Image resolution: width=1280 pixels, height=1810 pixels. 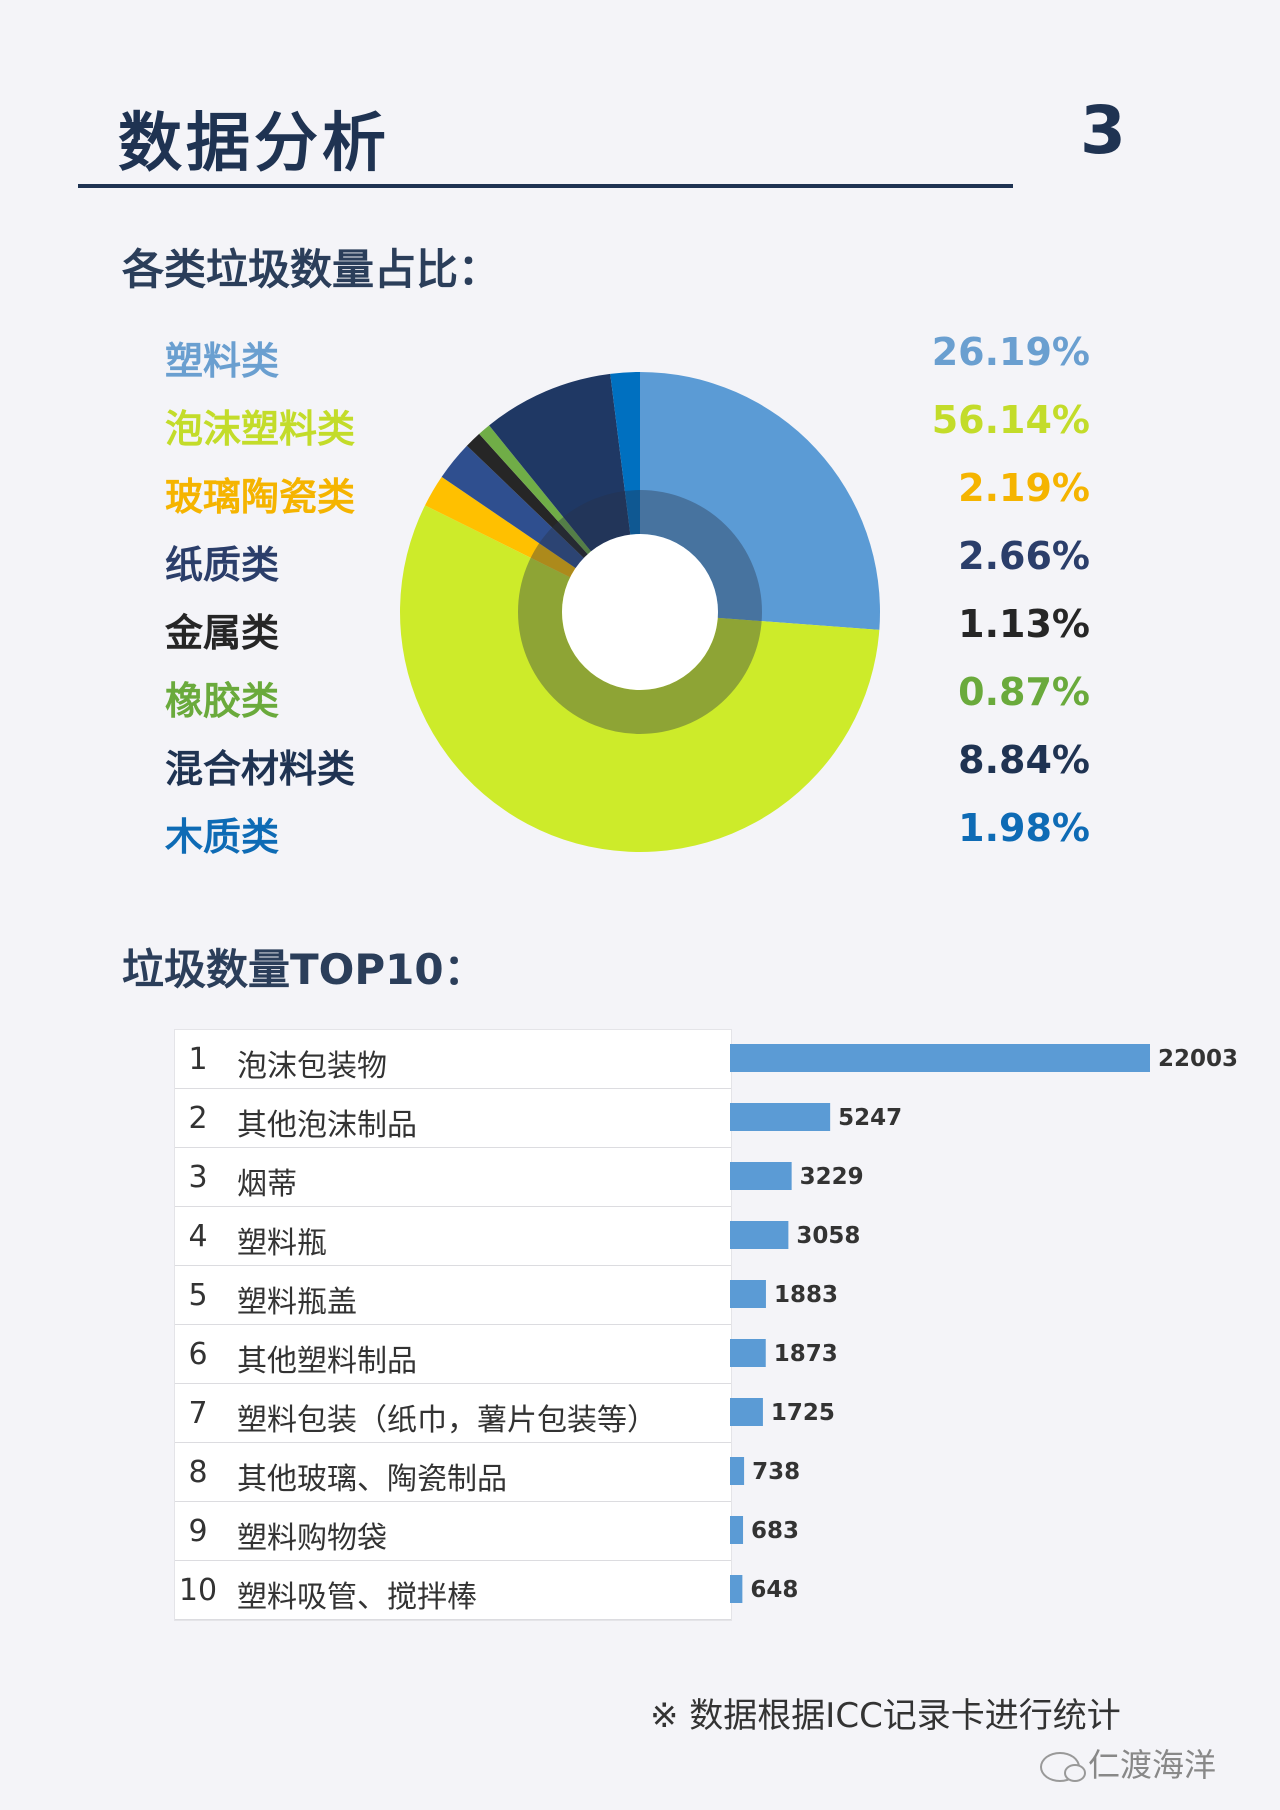 I want to click on donut-hole, so click(x=640, y=612).